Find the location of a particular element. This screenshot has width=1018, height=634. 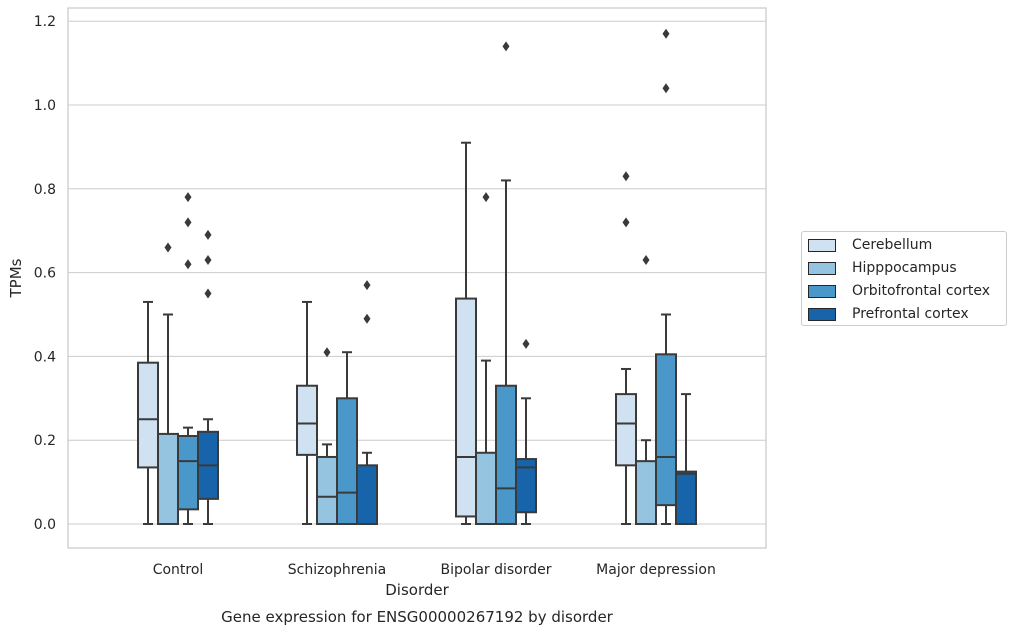

box-hipppocampus-control is located at coordinates (168, 384).